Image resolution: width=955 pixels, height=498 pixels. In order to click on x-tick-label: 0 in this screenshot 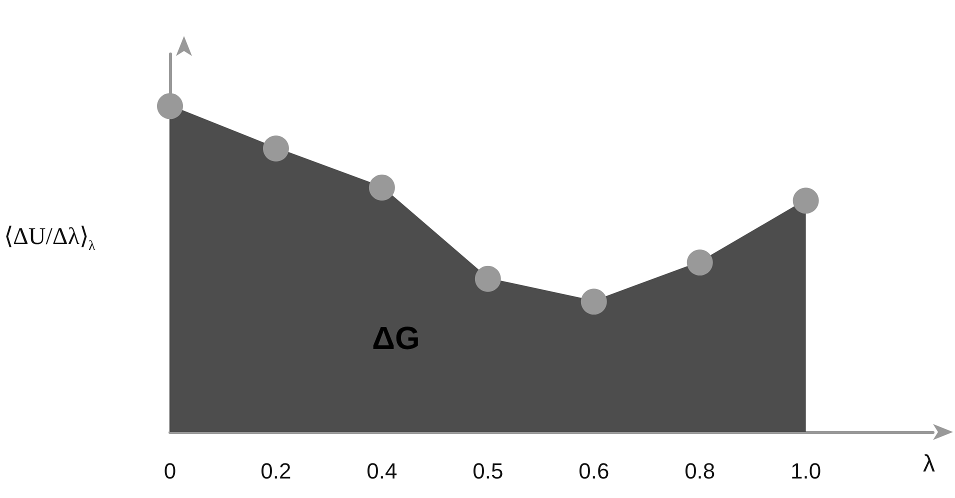, I will do `click(170, 471)`.